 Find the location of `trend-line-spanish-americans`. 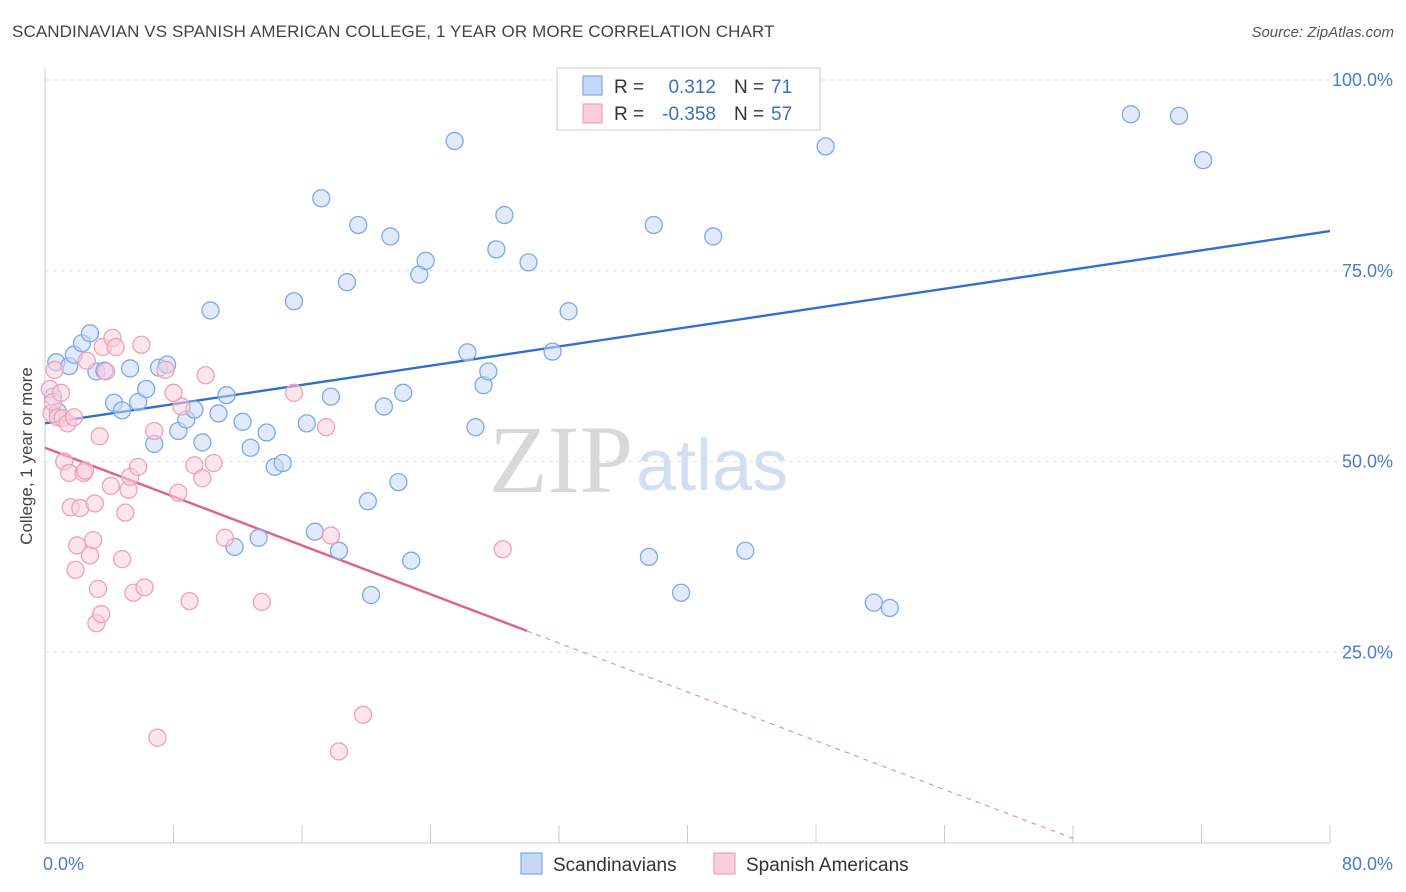

trend-line-spanish-americans is located at coordinates (286, 539).